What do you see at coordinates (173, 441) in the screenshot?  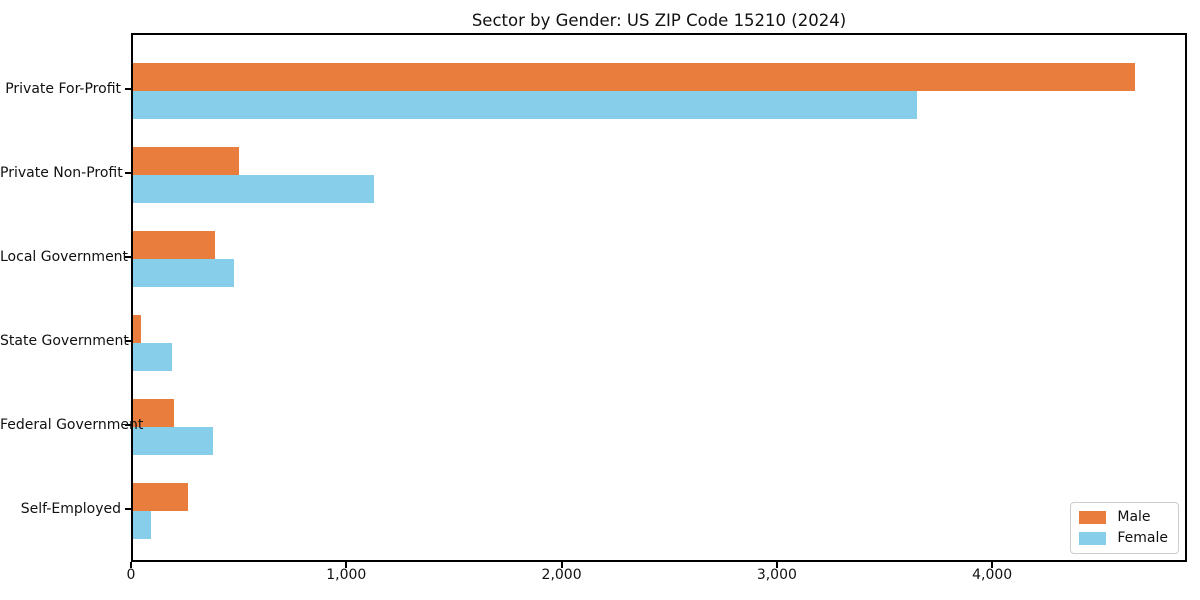 I see `bar-female-federal-government` at bounding box center [173, 441].